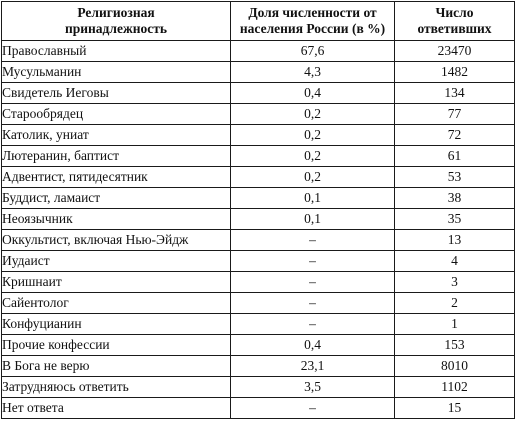 Image resolution: width=516 pixels, height=431 pixels. I want to click on table-row: Свидетель Иеговы 0,4 134, so click(258, 93).